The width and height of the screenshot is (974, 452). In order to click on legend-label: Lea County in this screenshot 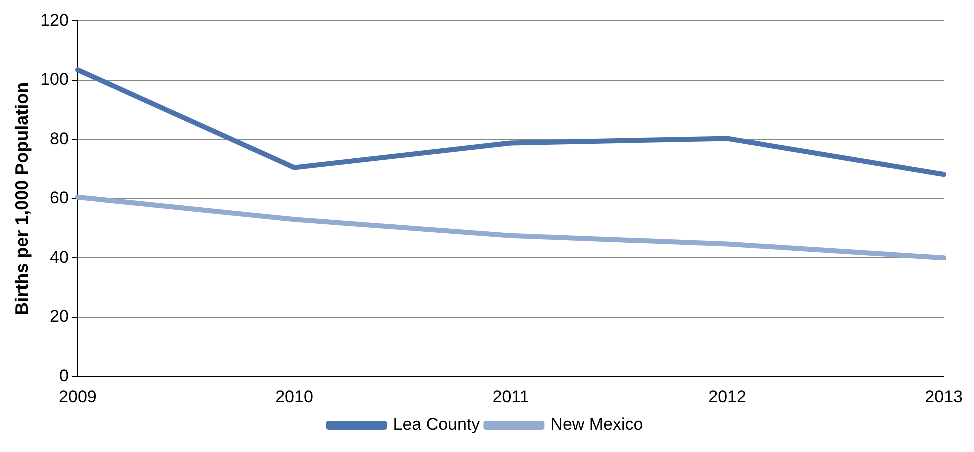, I will do `click(437, 424)`.